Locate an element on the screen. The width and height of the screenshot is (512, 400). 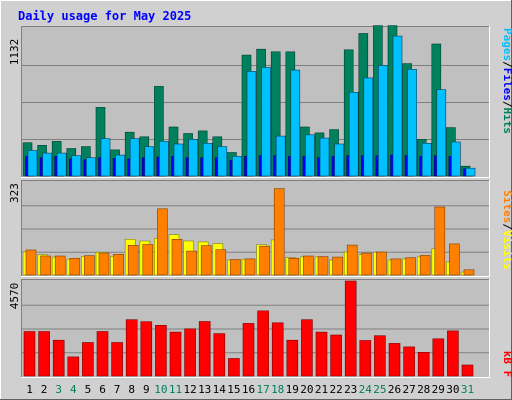
x-tick-label: 6 is located at coordinates (102, 389).